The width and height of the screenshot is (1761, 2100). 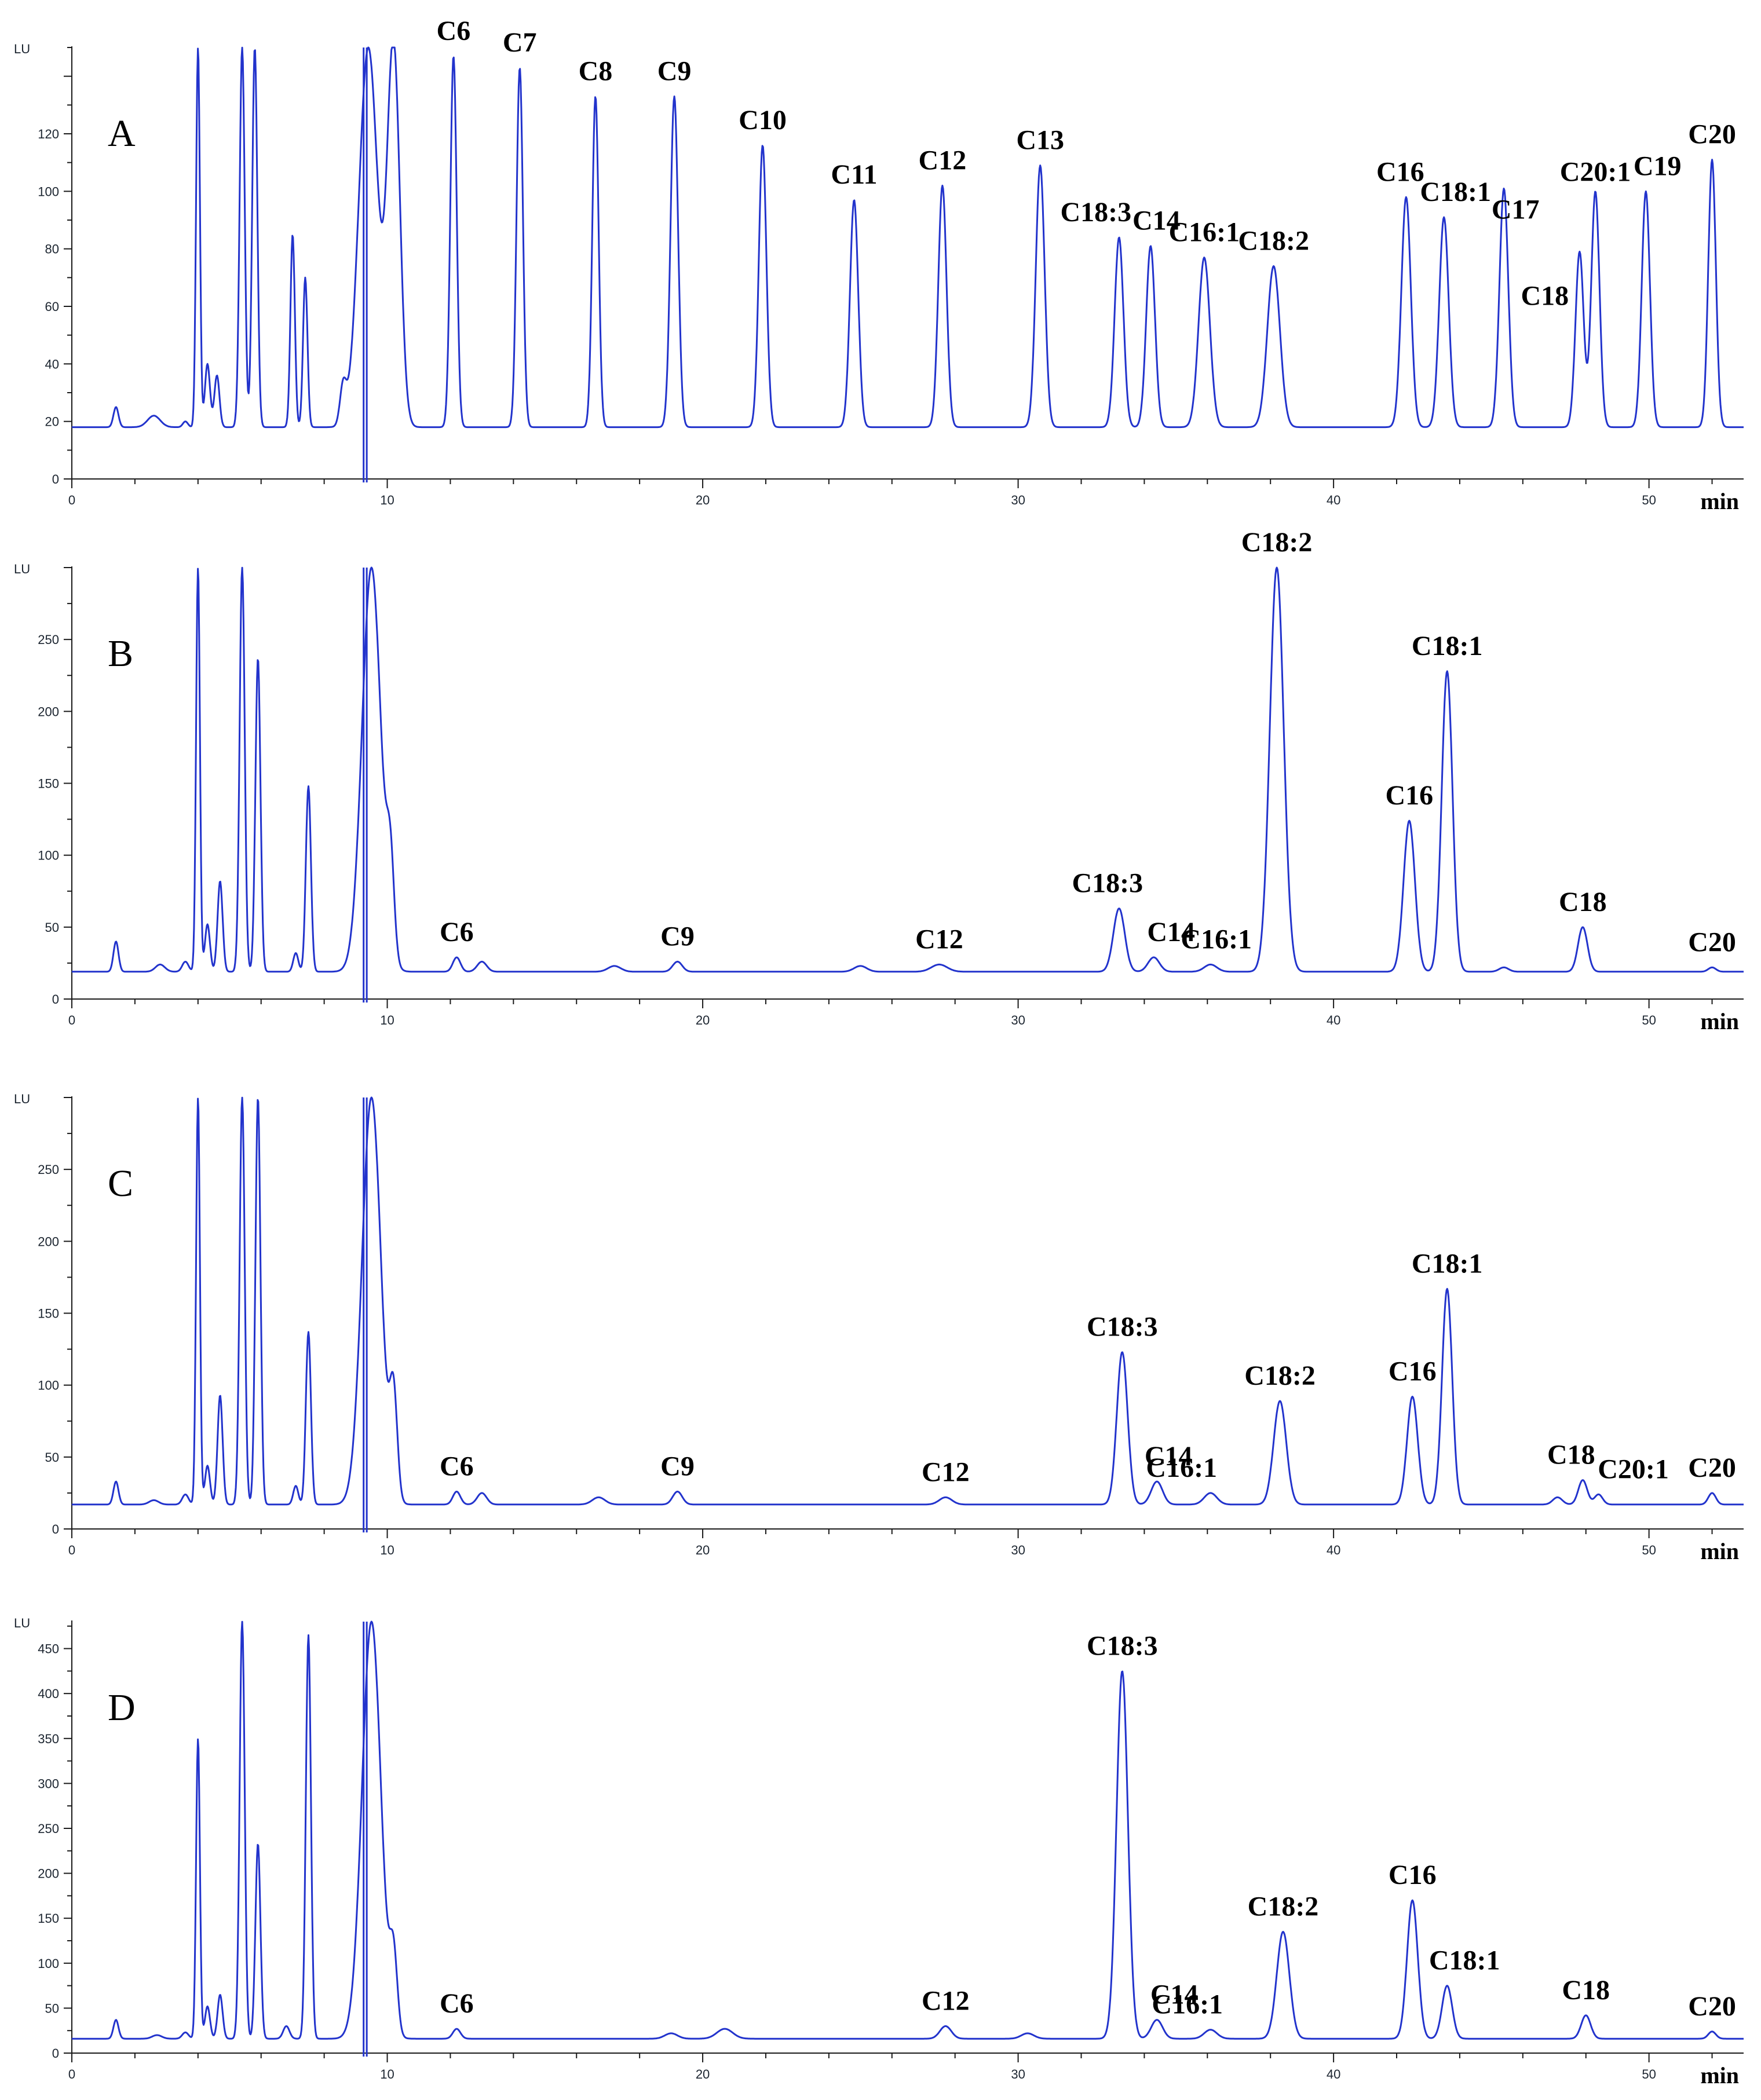 I want to click on y-tick-label: 300, so click(x=49, y=1783).